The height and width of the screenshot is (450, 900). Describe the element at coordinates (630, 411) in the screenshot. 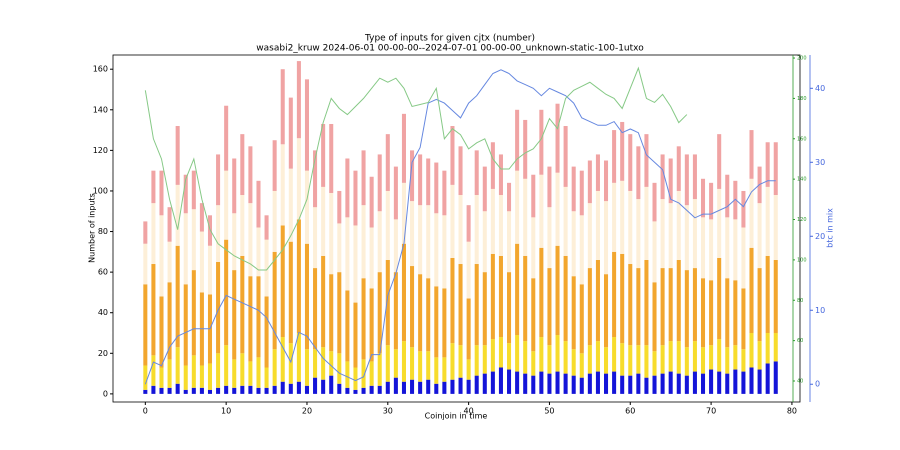

I see `x-tick-label: 60` at that location.